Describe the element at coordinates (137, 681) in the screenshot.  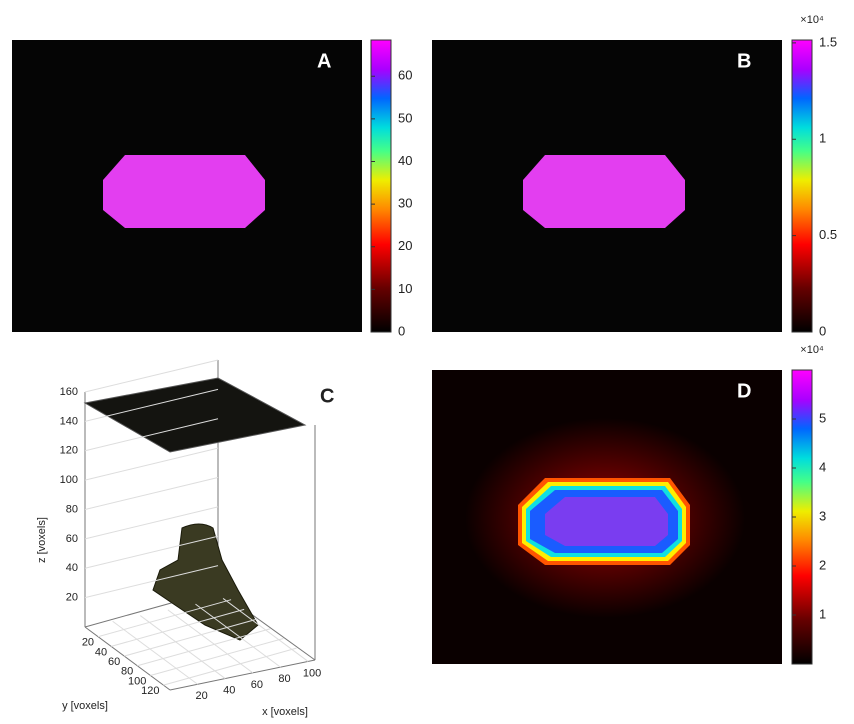
I see `y-tick-label: 100` at that location.